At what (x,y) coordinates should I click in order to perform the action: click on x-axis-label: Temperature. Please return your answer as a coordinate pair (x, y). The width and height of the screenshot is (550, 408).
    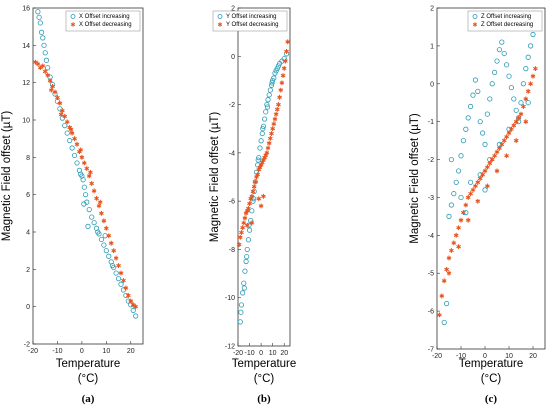
    Looking at the image, I should click on (491, 364).